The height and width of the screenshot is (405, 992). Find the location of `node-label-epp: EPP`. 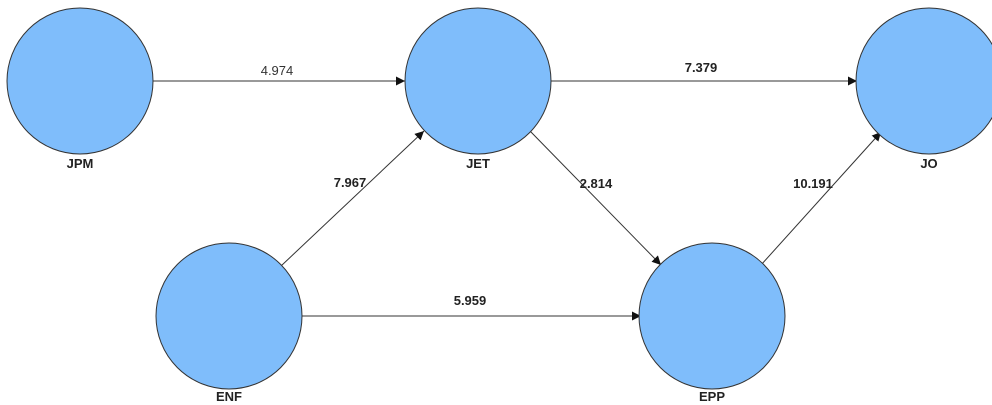

node-label-epp: EPP is located at coordinates (712, 396).